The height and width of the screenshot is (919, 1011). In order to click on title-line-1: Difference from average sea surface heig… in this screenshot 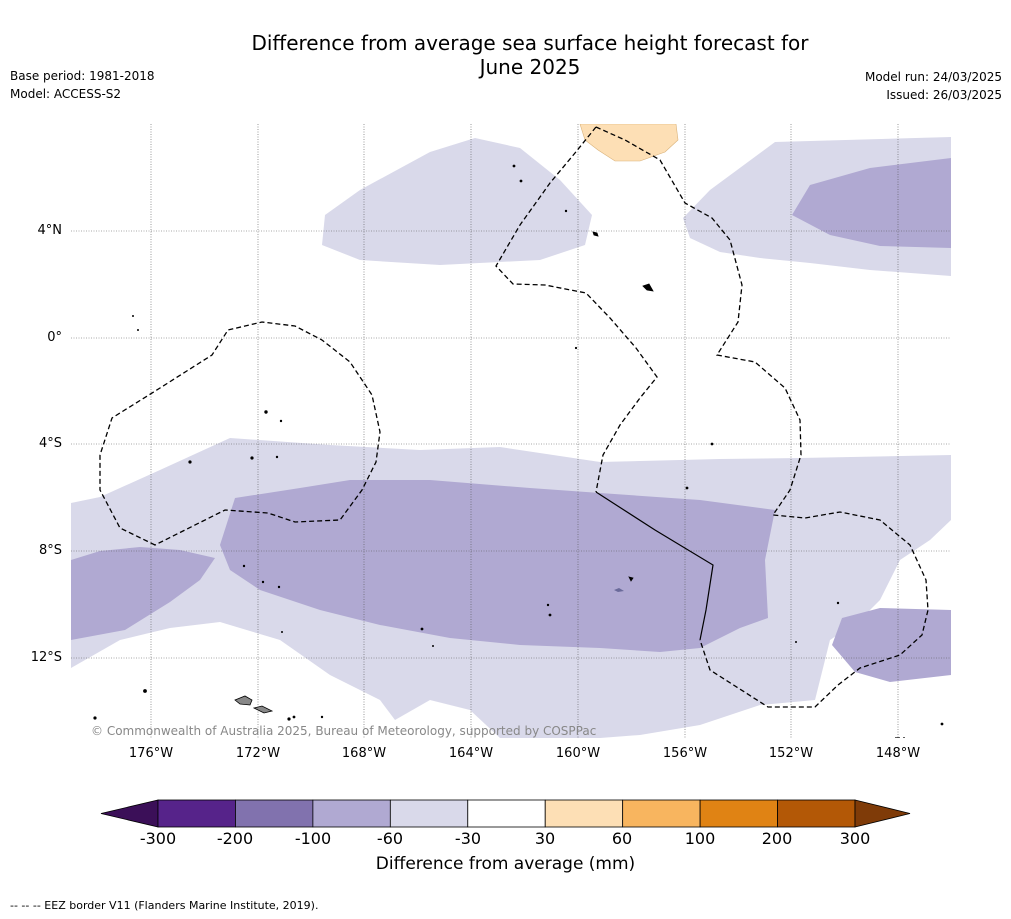, I will do `click(530, 43)`.